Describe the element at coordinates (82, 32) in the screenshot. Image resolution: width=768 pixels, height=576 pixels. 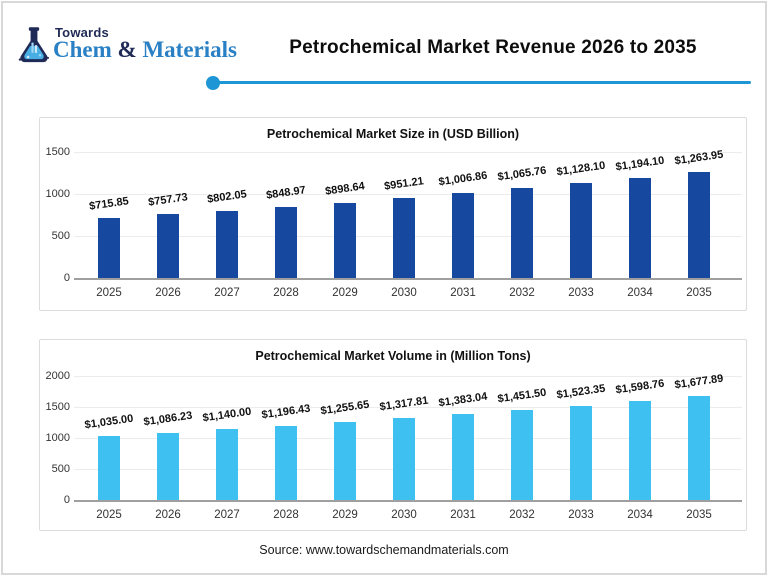
I see `brand-name-top: Towards` at that location.